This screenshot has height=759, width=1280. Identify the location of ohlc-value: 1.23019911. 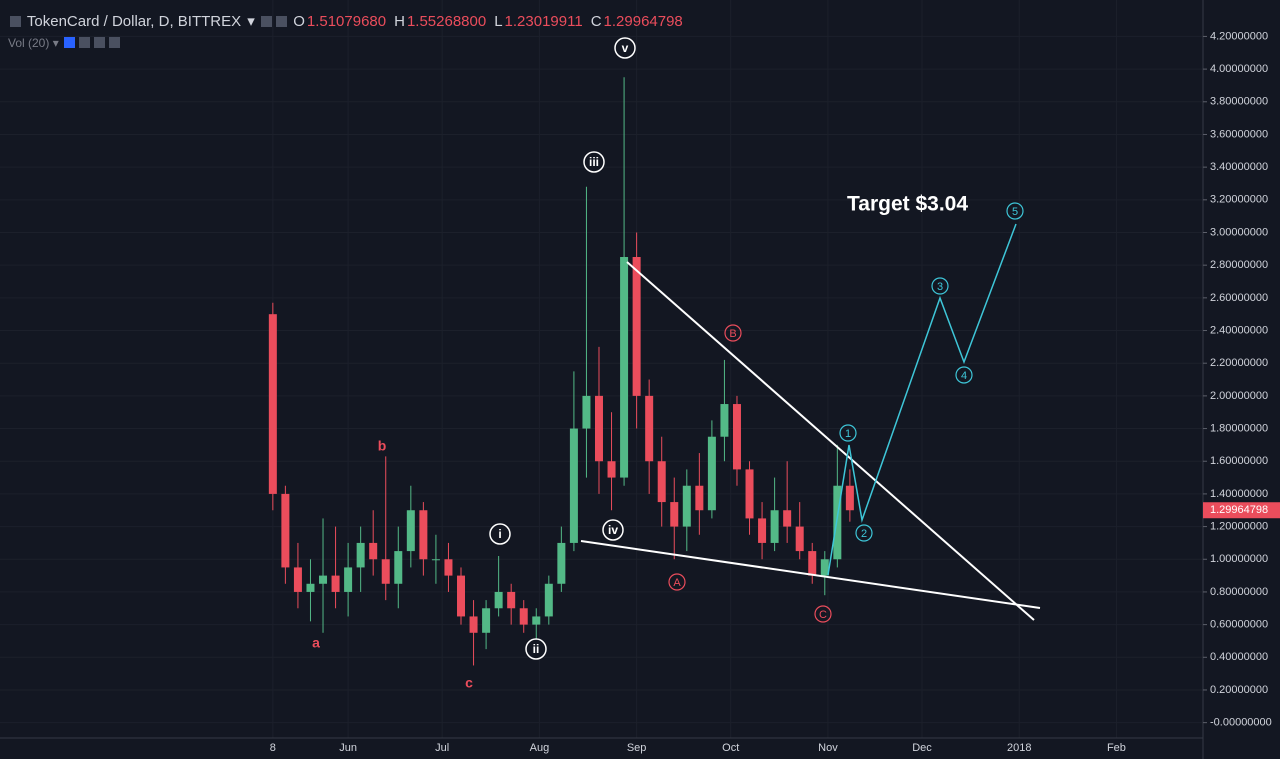
(543, 21).